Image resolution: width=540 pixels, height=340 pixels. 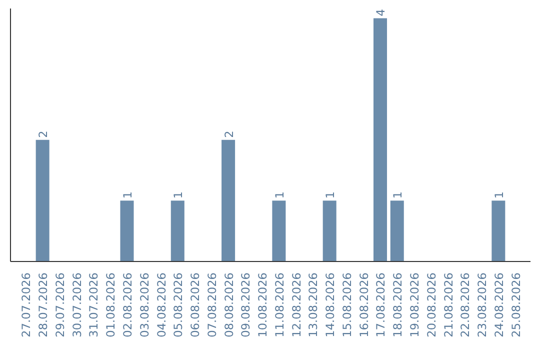 What do you see at coordinates (77, 305) in the screenshot?
I see `x-tick-label: 30.07.2026` at bounding box center [77, 305].